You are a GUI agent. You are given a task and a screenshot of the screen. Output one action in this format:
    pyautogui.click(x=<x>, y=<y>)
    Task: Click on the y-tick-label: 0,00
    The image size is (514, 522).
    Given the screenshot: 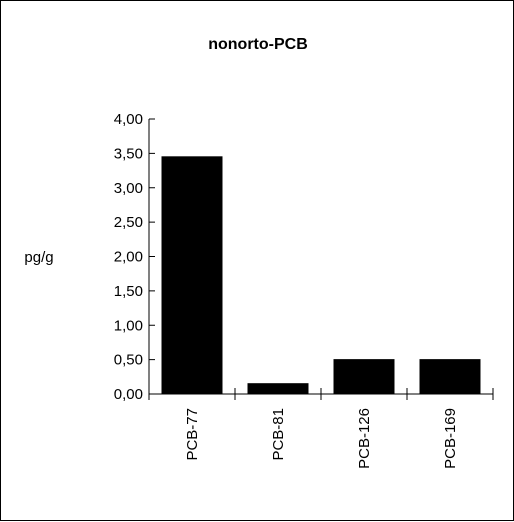 What is the action you would take?
    pyautogui.click(x=128, y=394)
    